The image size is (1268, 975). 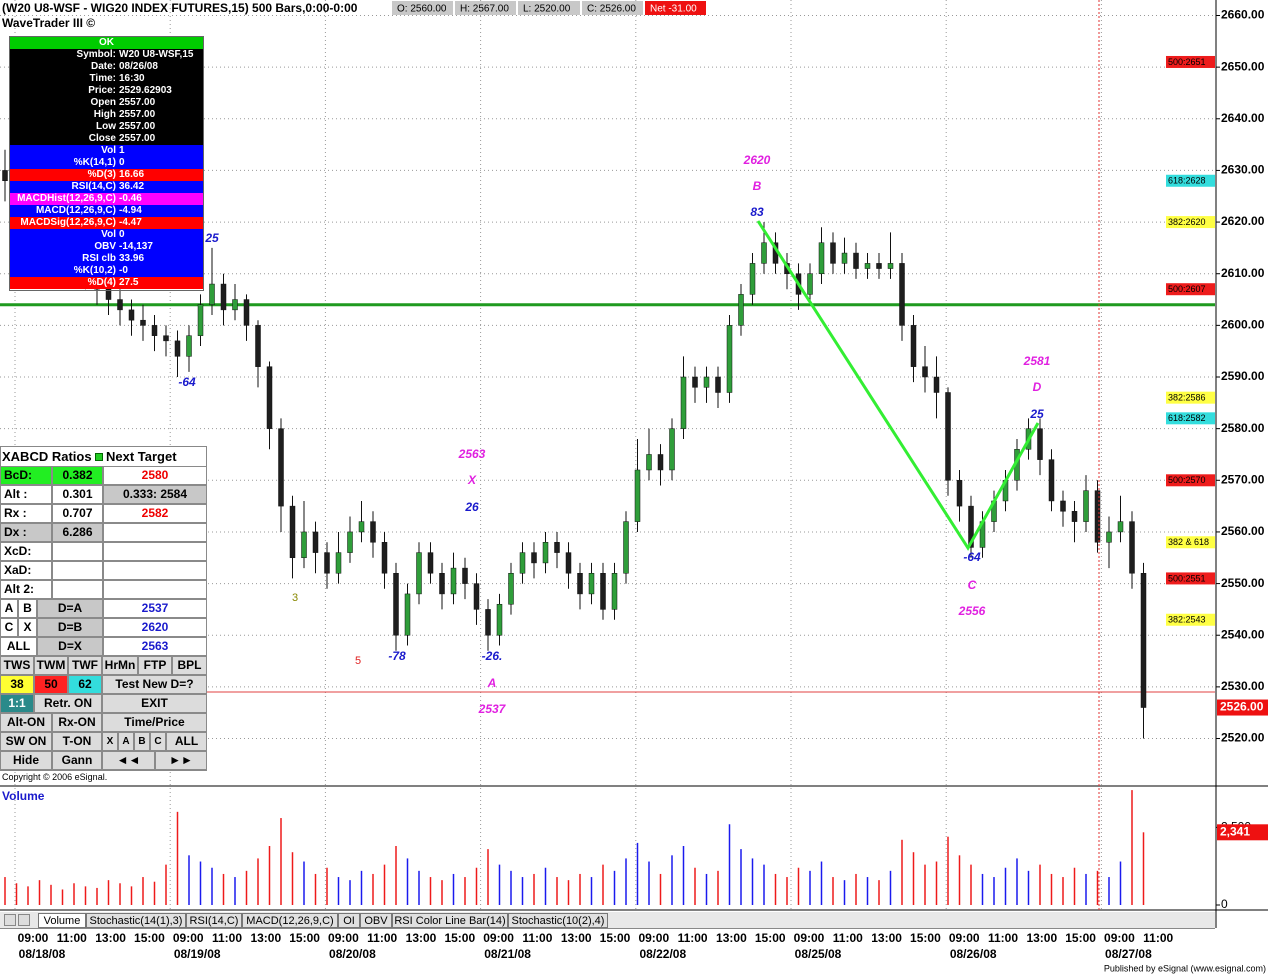 I want to click on xabcd-button: TWS, so click(x=17, y=665).